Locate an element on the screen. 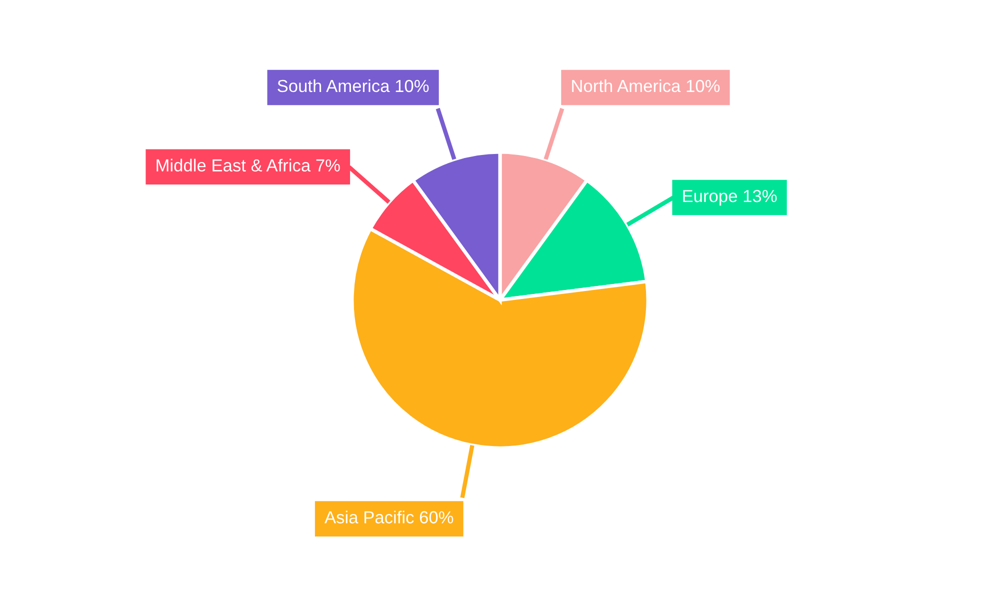 The width and height of the screenshot is (1000, 600). slice-label: South America 10% is located at coordinates (353, 85).